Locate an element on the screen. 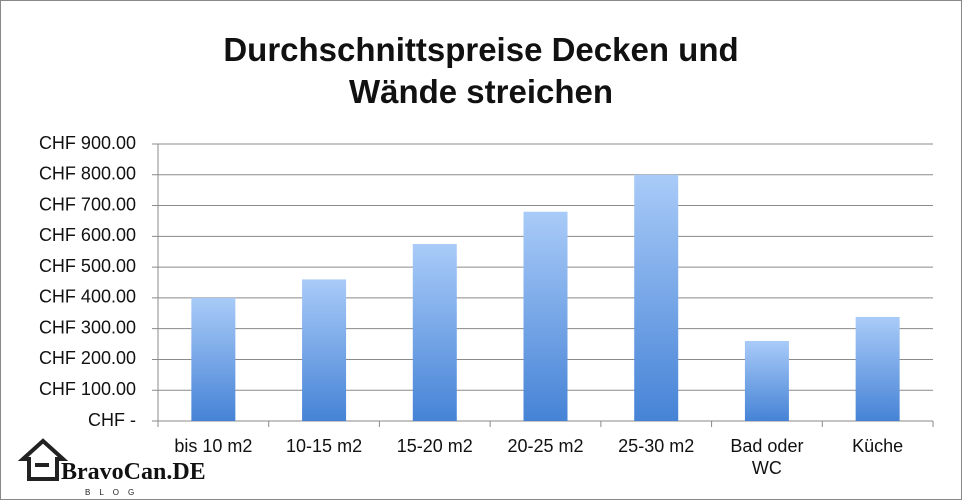 This screenshot has height=500, width=962. x-tick-label: 10-15 m2 is located at coordinates (324, 446).